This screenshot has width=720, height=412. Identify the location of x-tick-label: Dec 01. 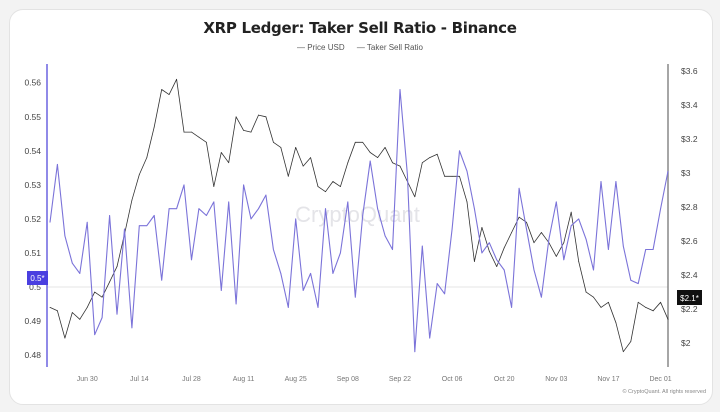
(660, 379).